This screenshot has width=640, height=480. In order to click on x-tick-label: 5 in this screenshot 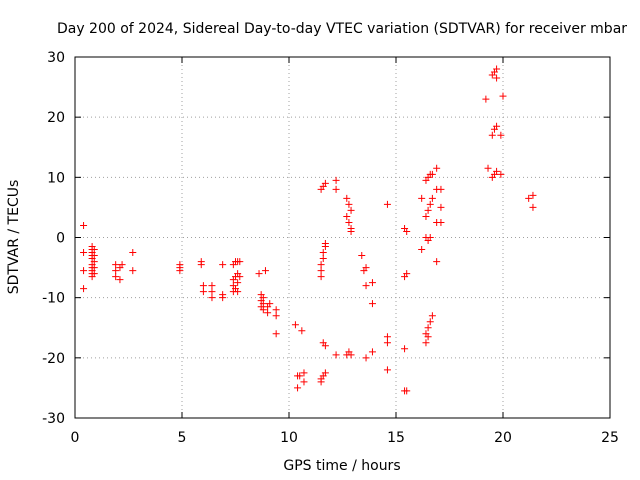, I will do `click(182, 438)`.